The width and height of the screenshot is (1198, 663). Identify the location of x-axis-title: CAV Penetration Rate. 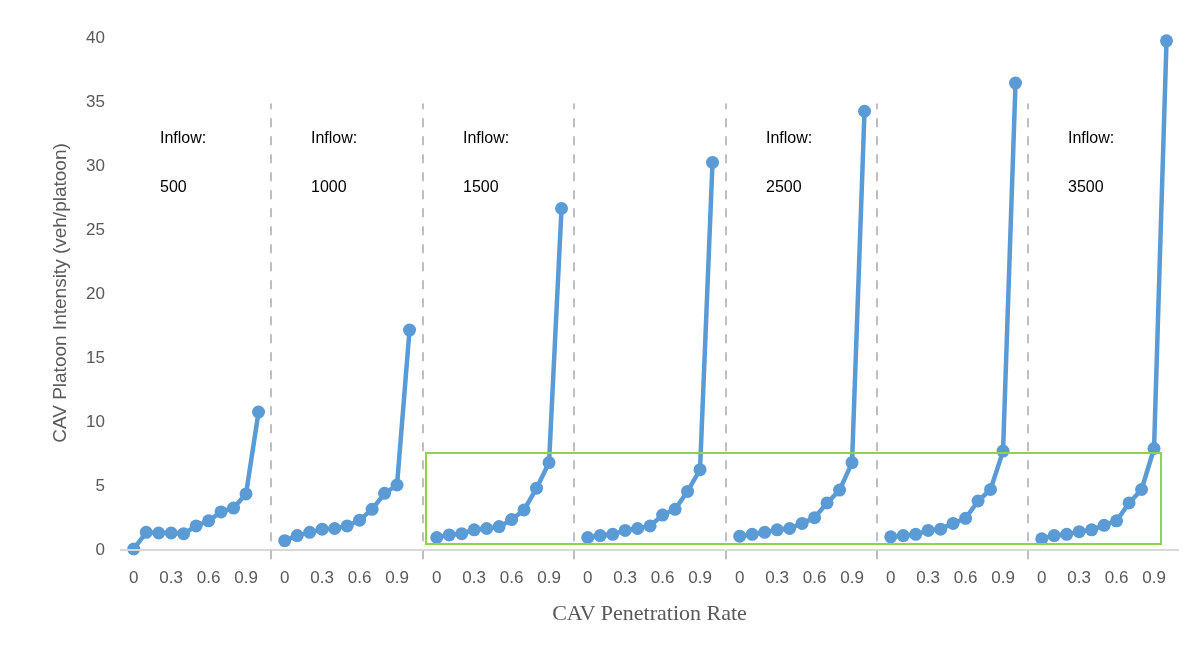
(650, 612).